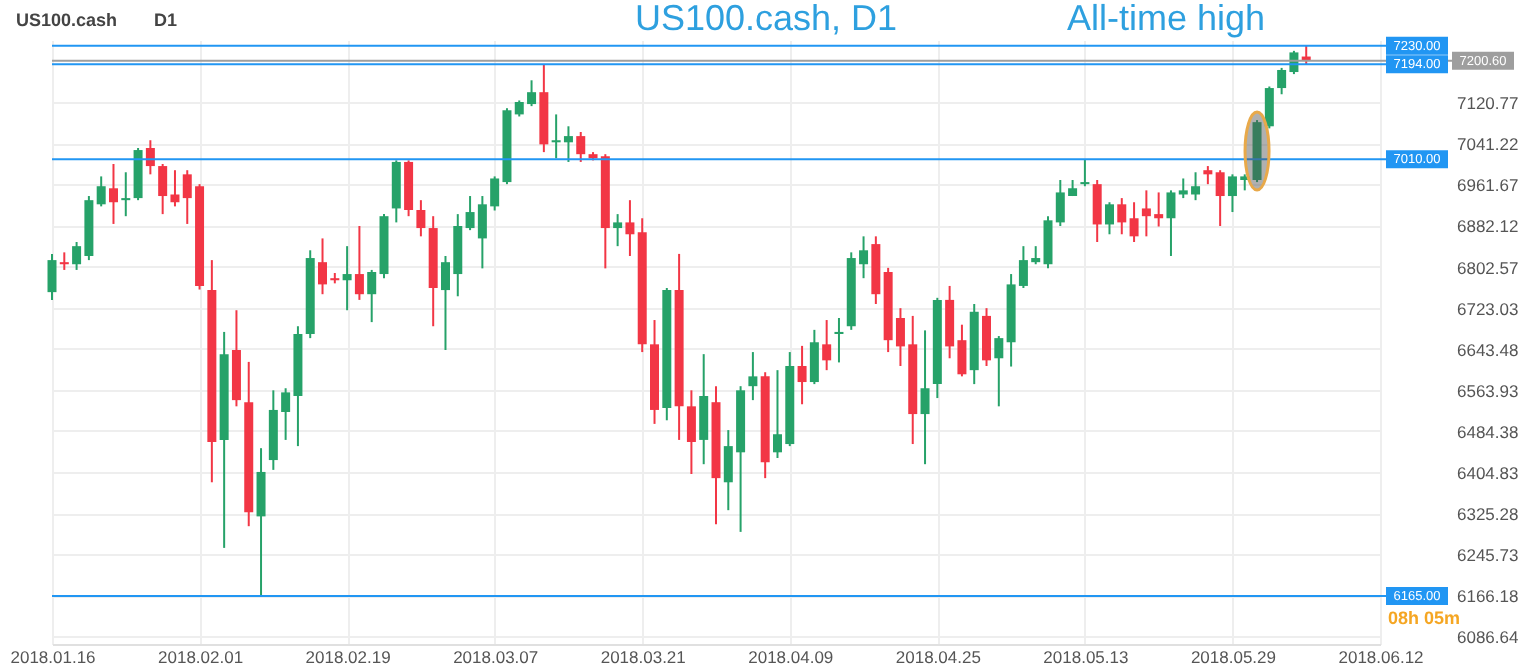 The image size is (1520, 670). I want to click on x-tick-label: 2018.02.19, so click(348, 657).